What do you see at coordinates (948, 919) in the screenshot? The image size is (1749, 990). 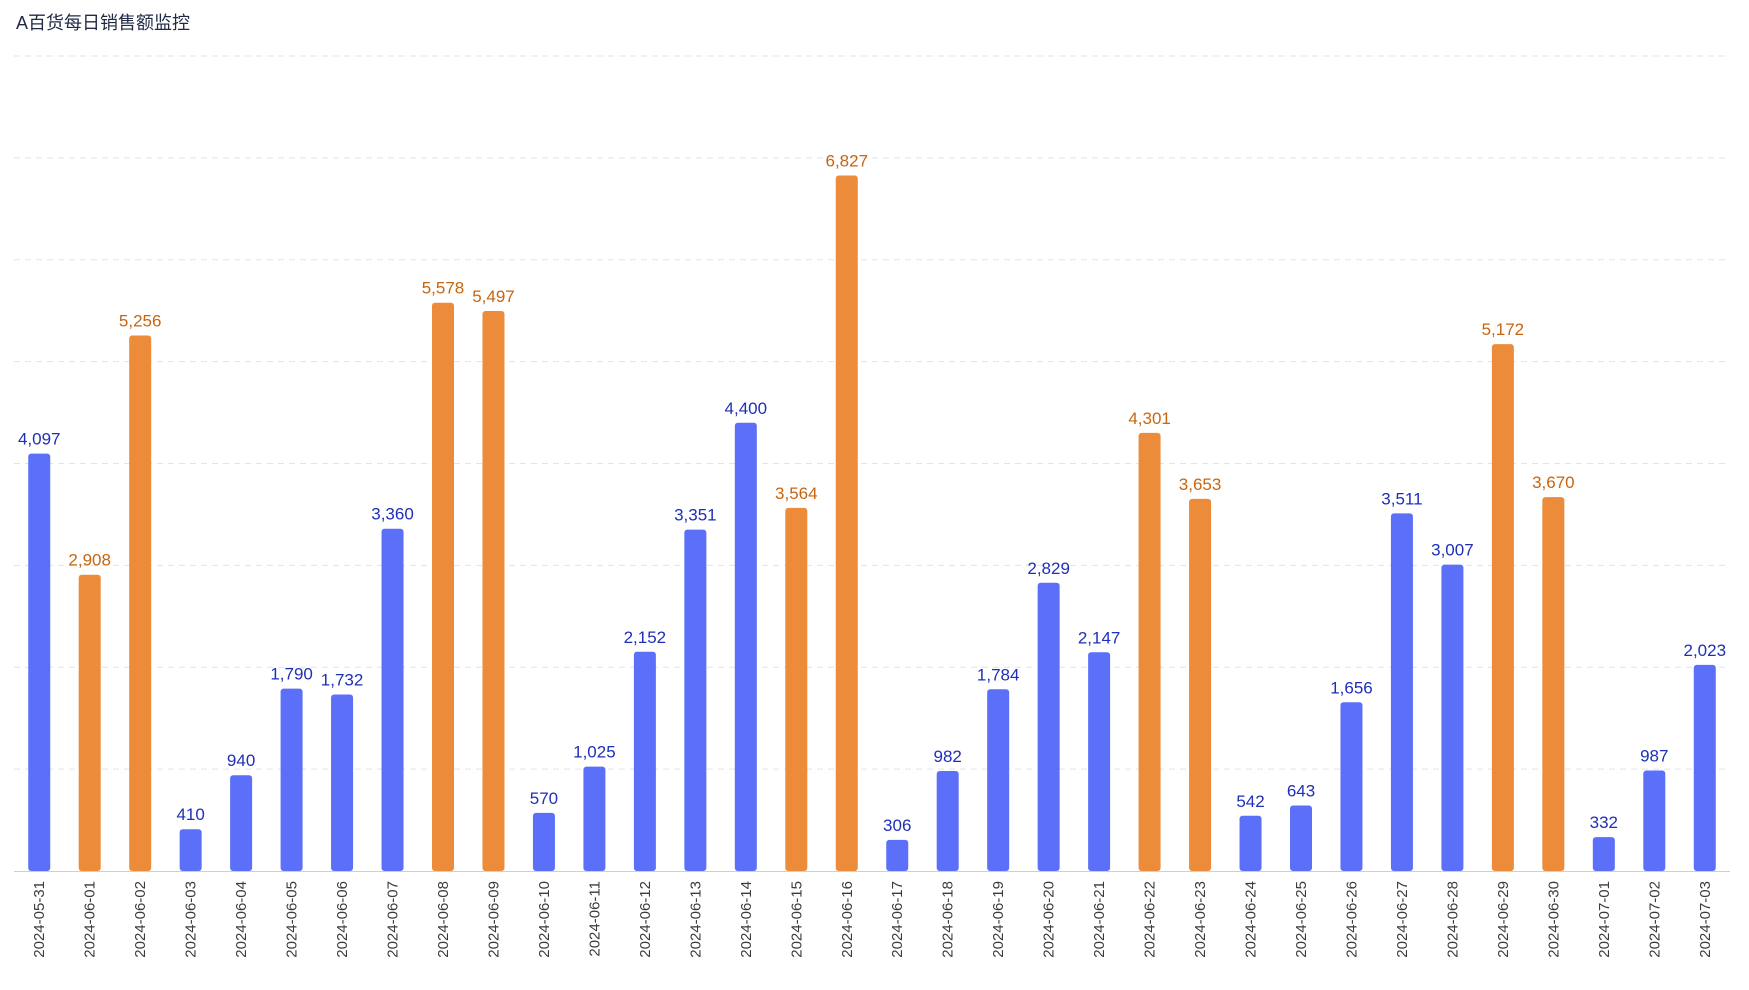 I see `x-tick-label: 2024-06-18` at bounding box center [948, 919].